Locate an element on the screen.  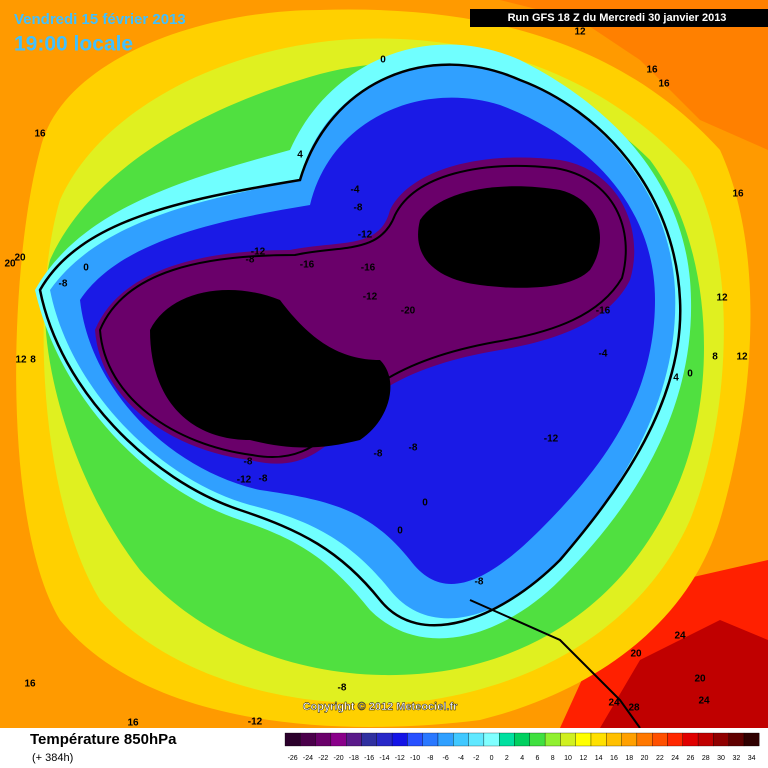
footer-title: Température 850hPa is located at coordinates (103, 739).